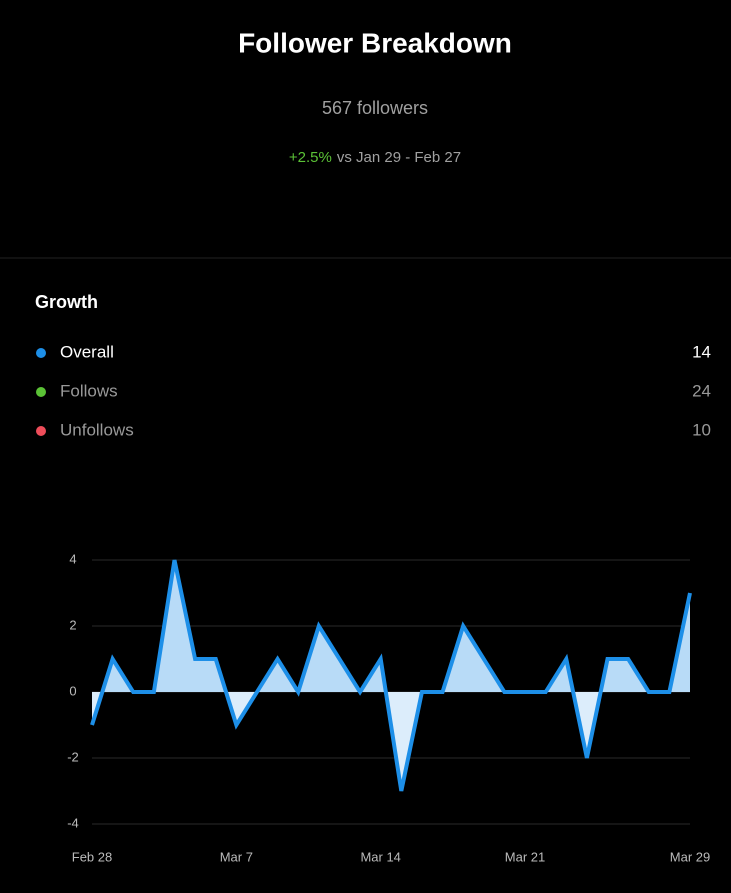 The height and width of the screenshot is (893, 731). Describe the element at coordinates (690, 856) in the screenshot. I see `x-tick-label: Mar 29` at that location.